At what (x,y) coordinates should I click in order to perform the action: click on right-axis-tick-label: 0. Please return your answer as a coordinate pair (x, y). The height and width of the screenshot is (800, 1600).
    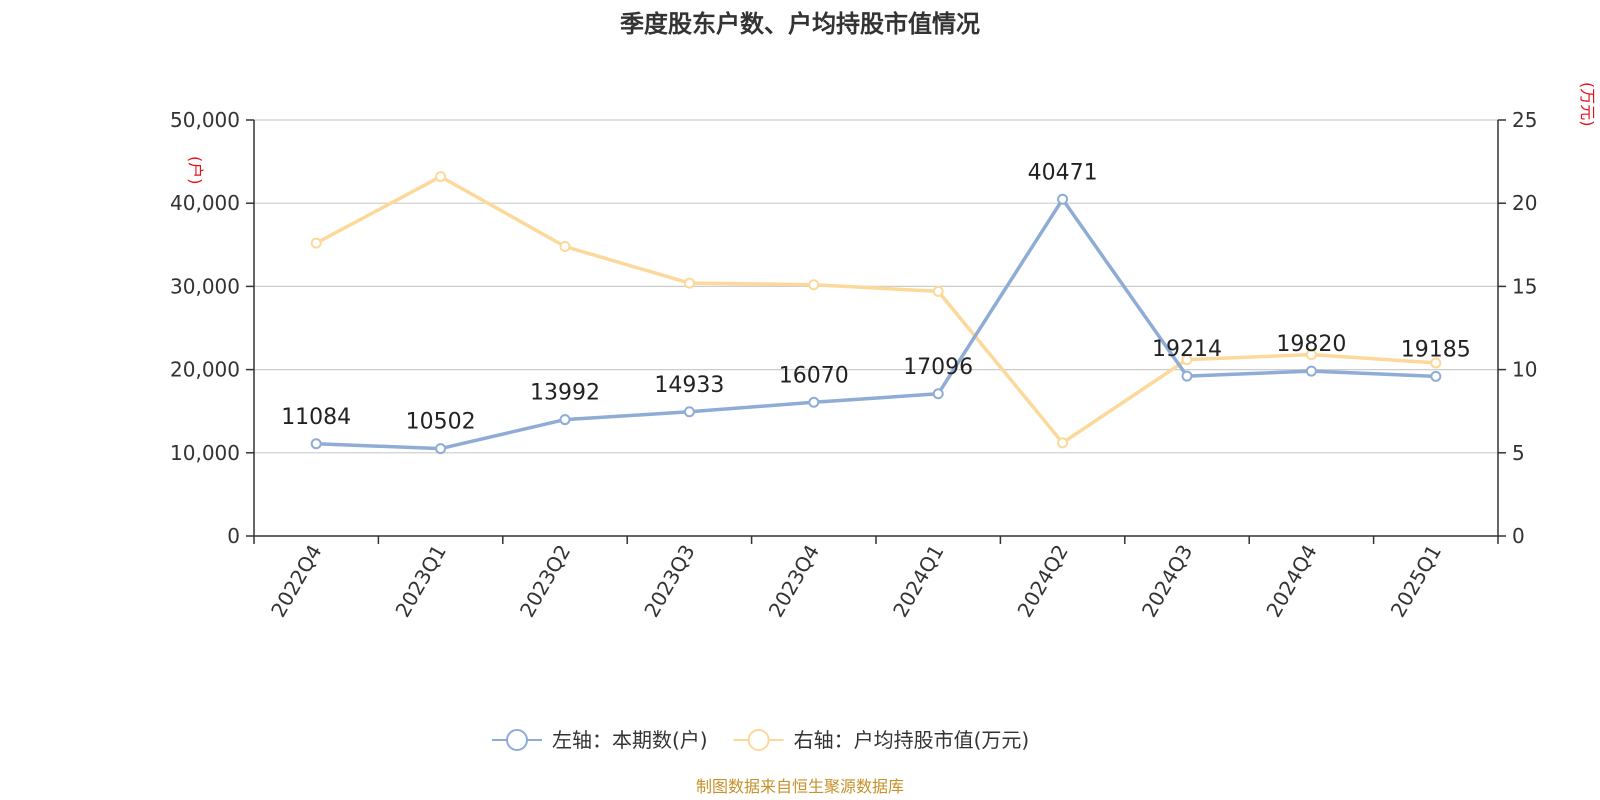
    Looking at the image, I should click on (1518, 536).